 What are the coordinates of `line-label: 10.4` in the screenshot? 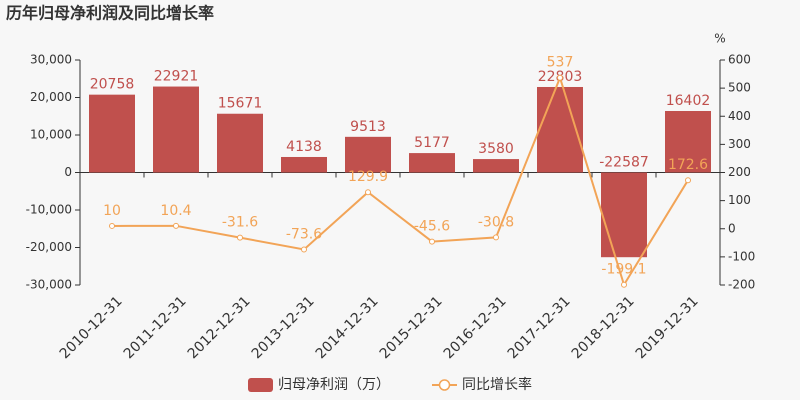 It's located at (175, 211).